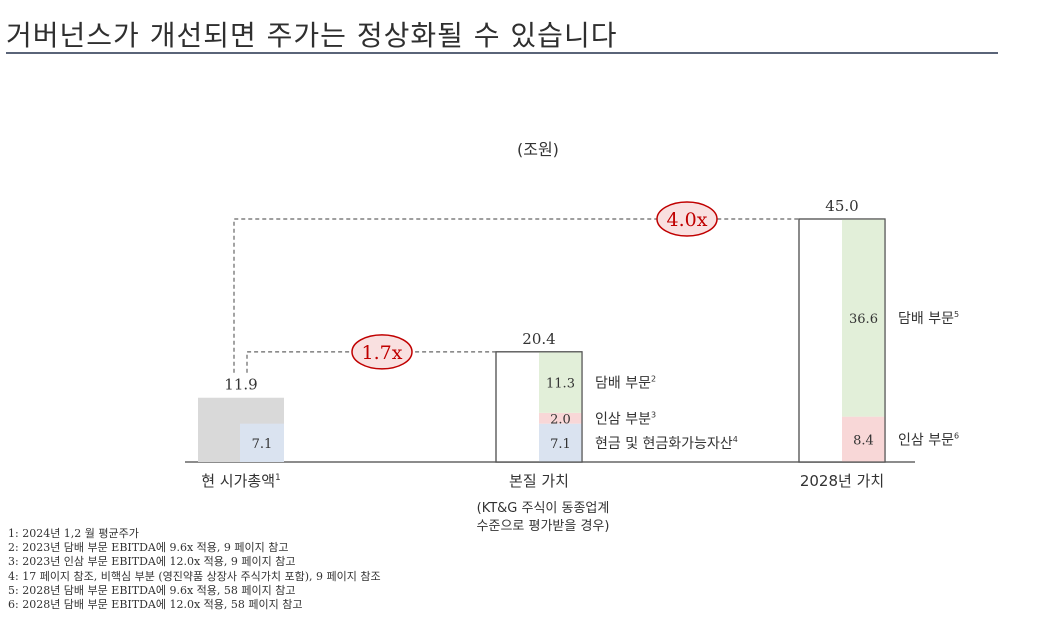 The height and width of the screenshot is (617, 1044). What do you see at coordinates (666, 443) in the screenshot?
I see `segment-name-label: 현금 및 현금화가능자산4` at bounding box center [666, 443].